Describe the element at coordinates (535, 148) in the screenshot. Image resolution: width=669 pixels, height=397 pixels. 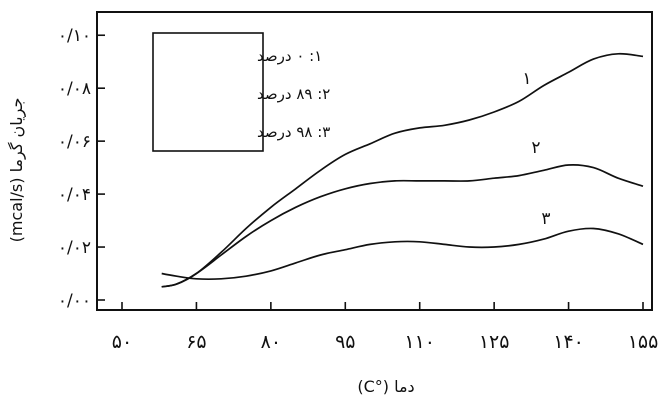
I see `series-label-2: ۲` at that location.